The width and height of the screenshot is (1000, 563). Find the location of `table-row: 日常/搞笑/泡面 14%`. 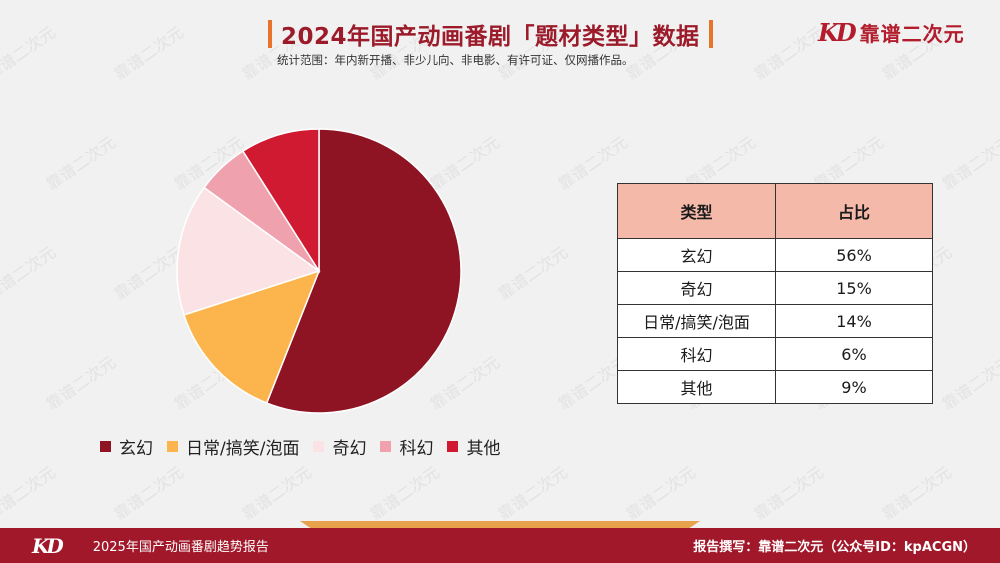

table-row: 日常/搞笑/泡面 14% is located at coordinates (775, 321).